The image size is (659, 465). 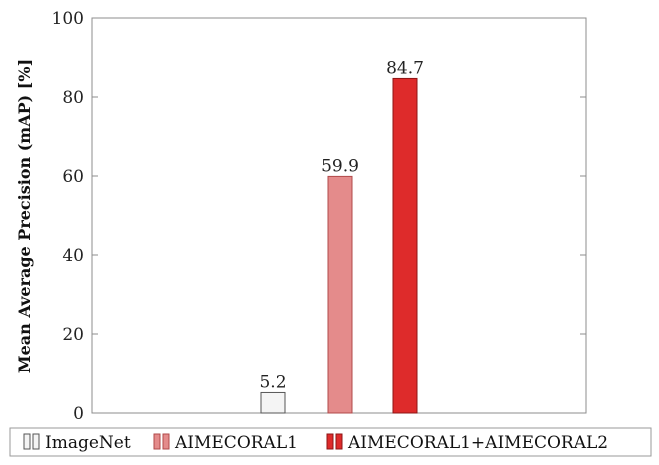 What do you see at coordinates (340, 166) in the screenshot?
I see `data-label: 59.9` at bounding box center [340, 166].